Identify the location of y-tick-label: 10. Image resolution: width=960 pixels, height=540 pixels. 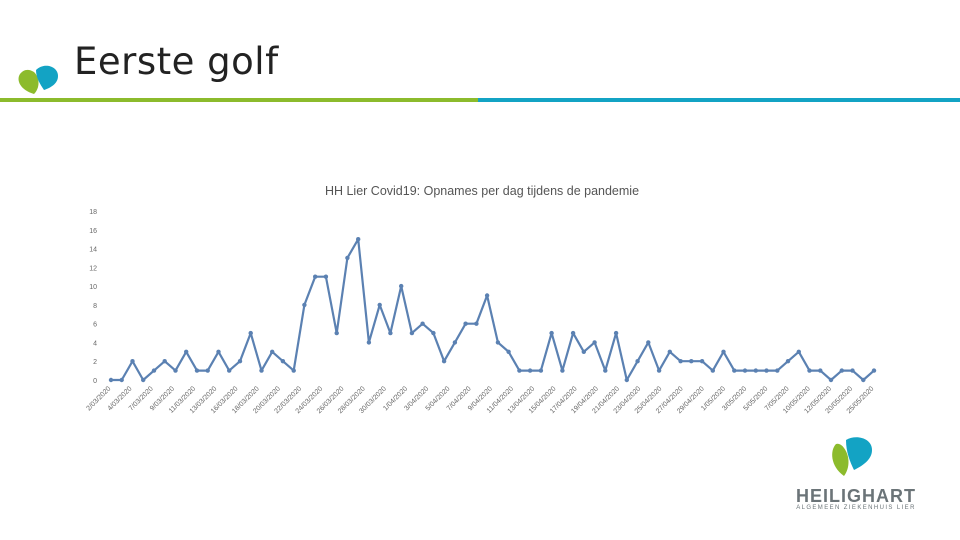
(93, 287).